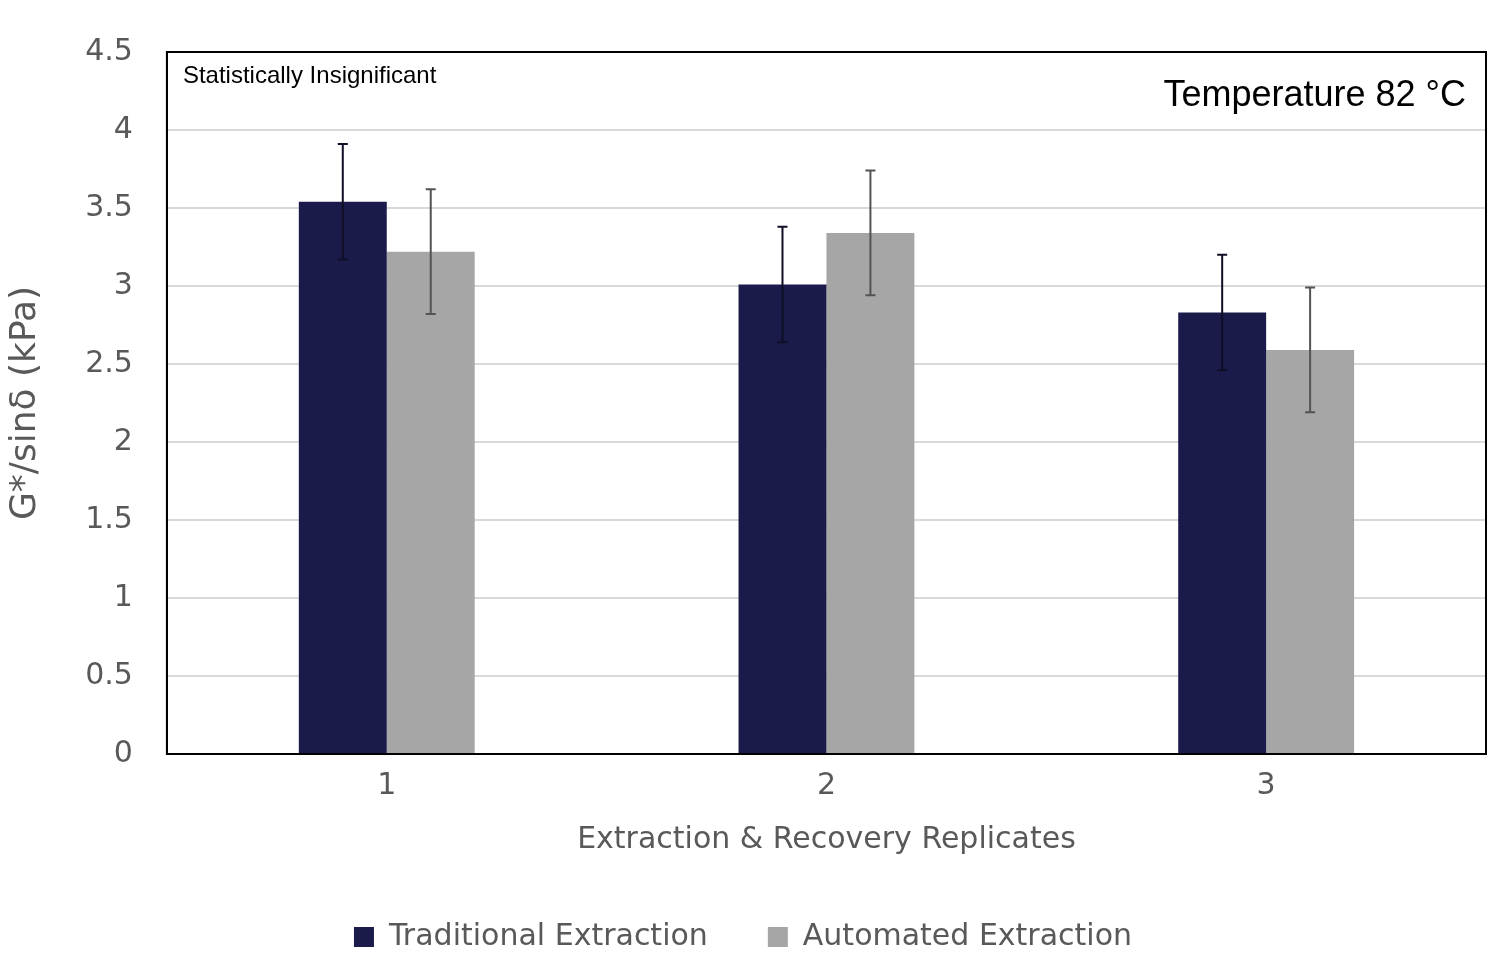  I want to click on y-tick-label: 1, so click(123, 595).